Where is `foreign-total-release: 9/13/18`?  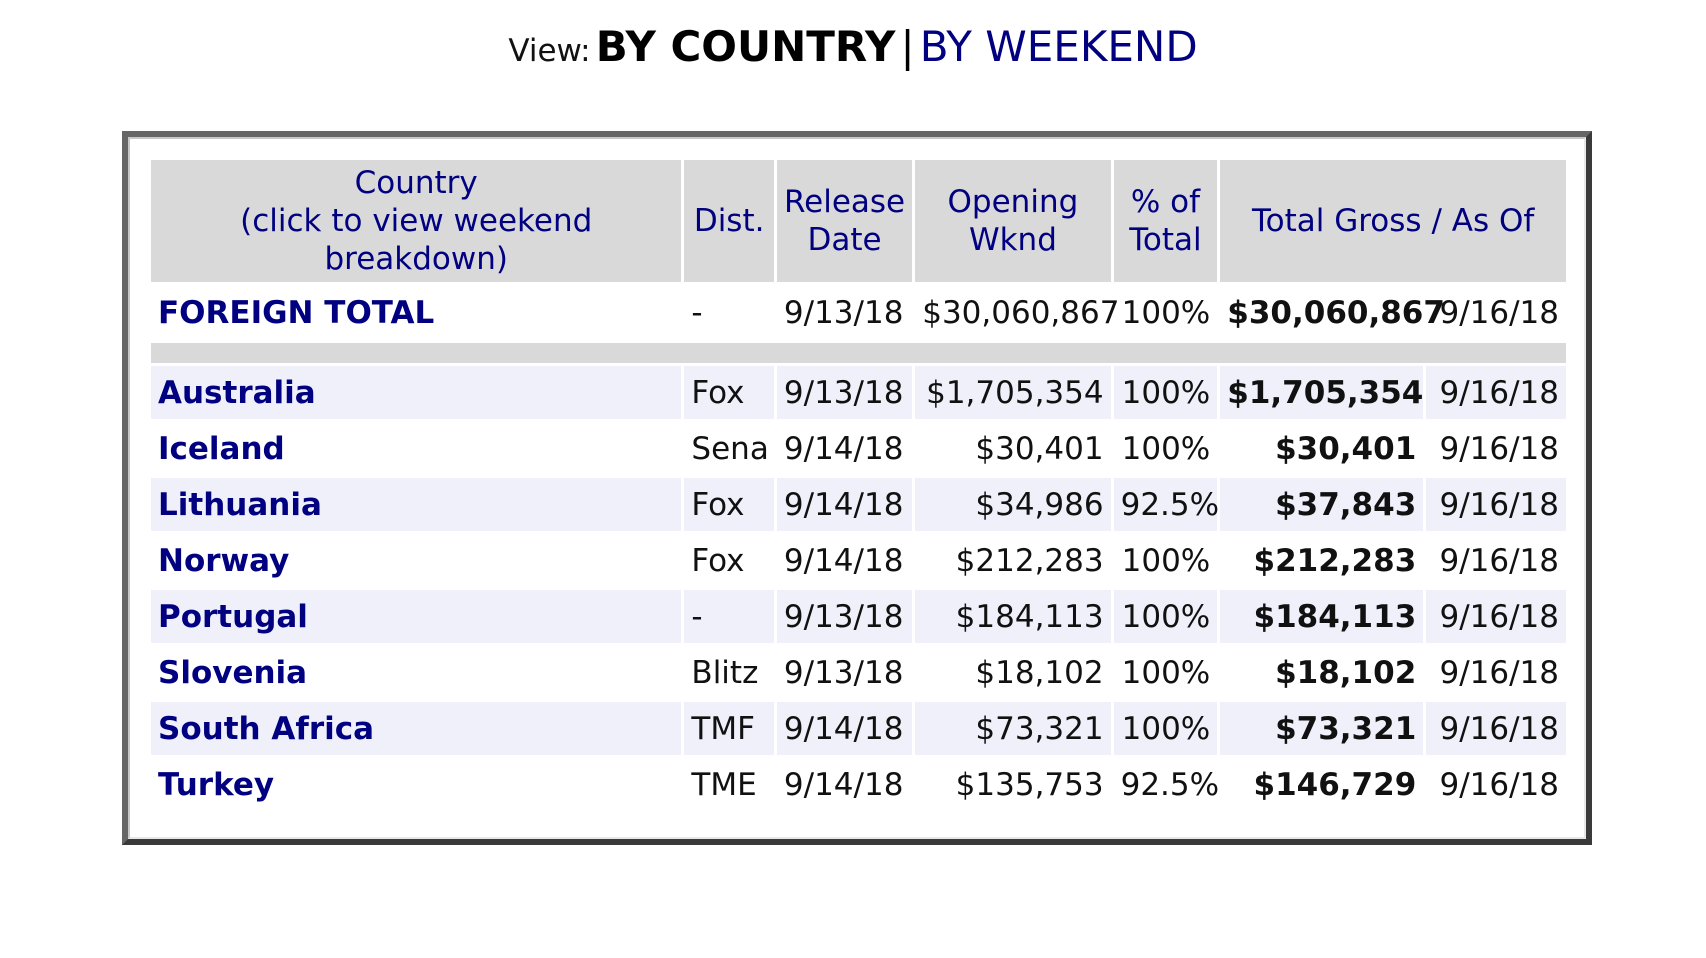 foreign-total-release: 9/13/18 is located at coordinates (844, 312).